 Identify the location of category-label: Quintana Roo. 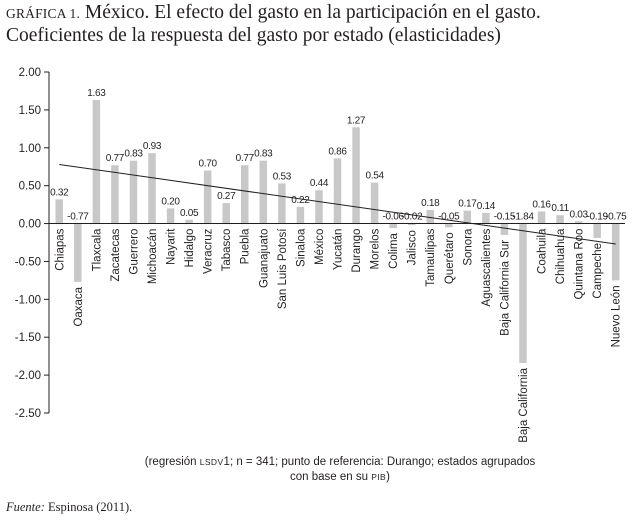
(580, 264).